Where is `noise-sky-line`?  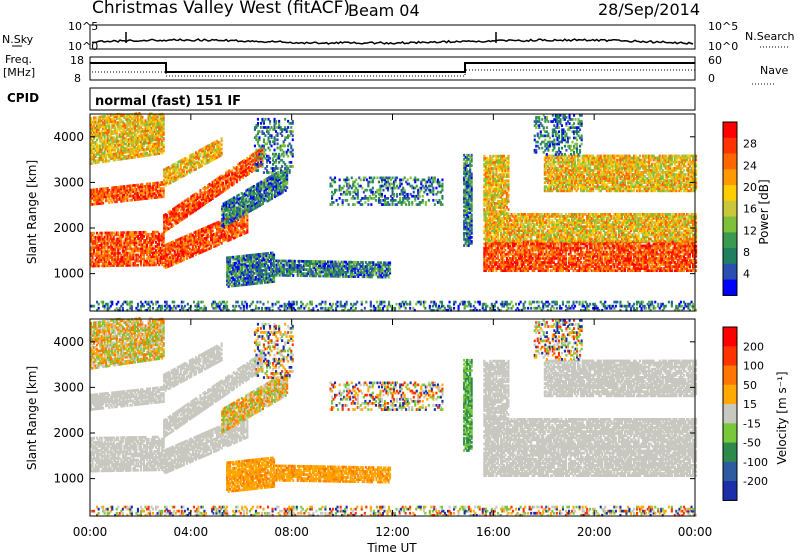
noise-sky-line is located at coordinates (392, 41).